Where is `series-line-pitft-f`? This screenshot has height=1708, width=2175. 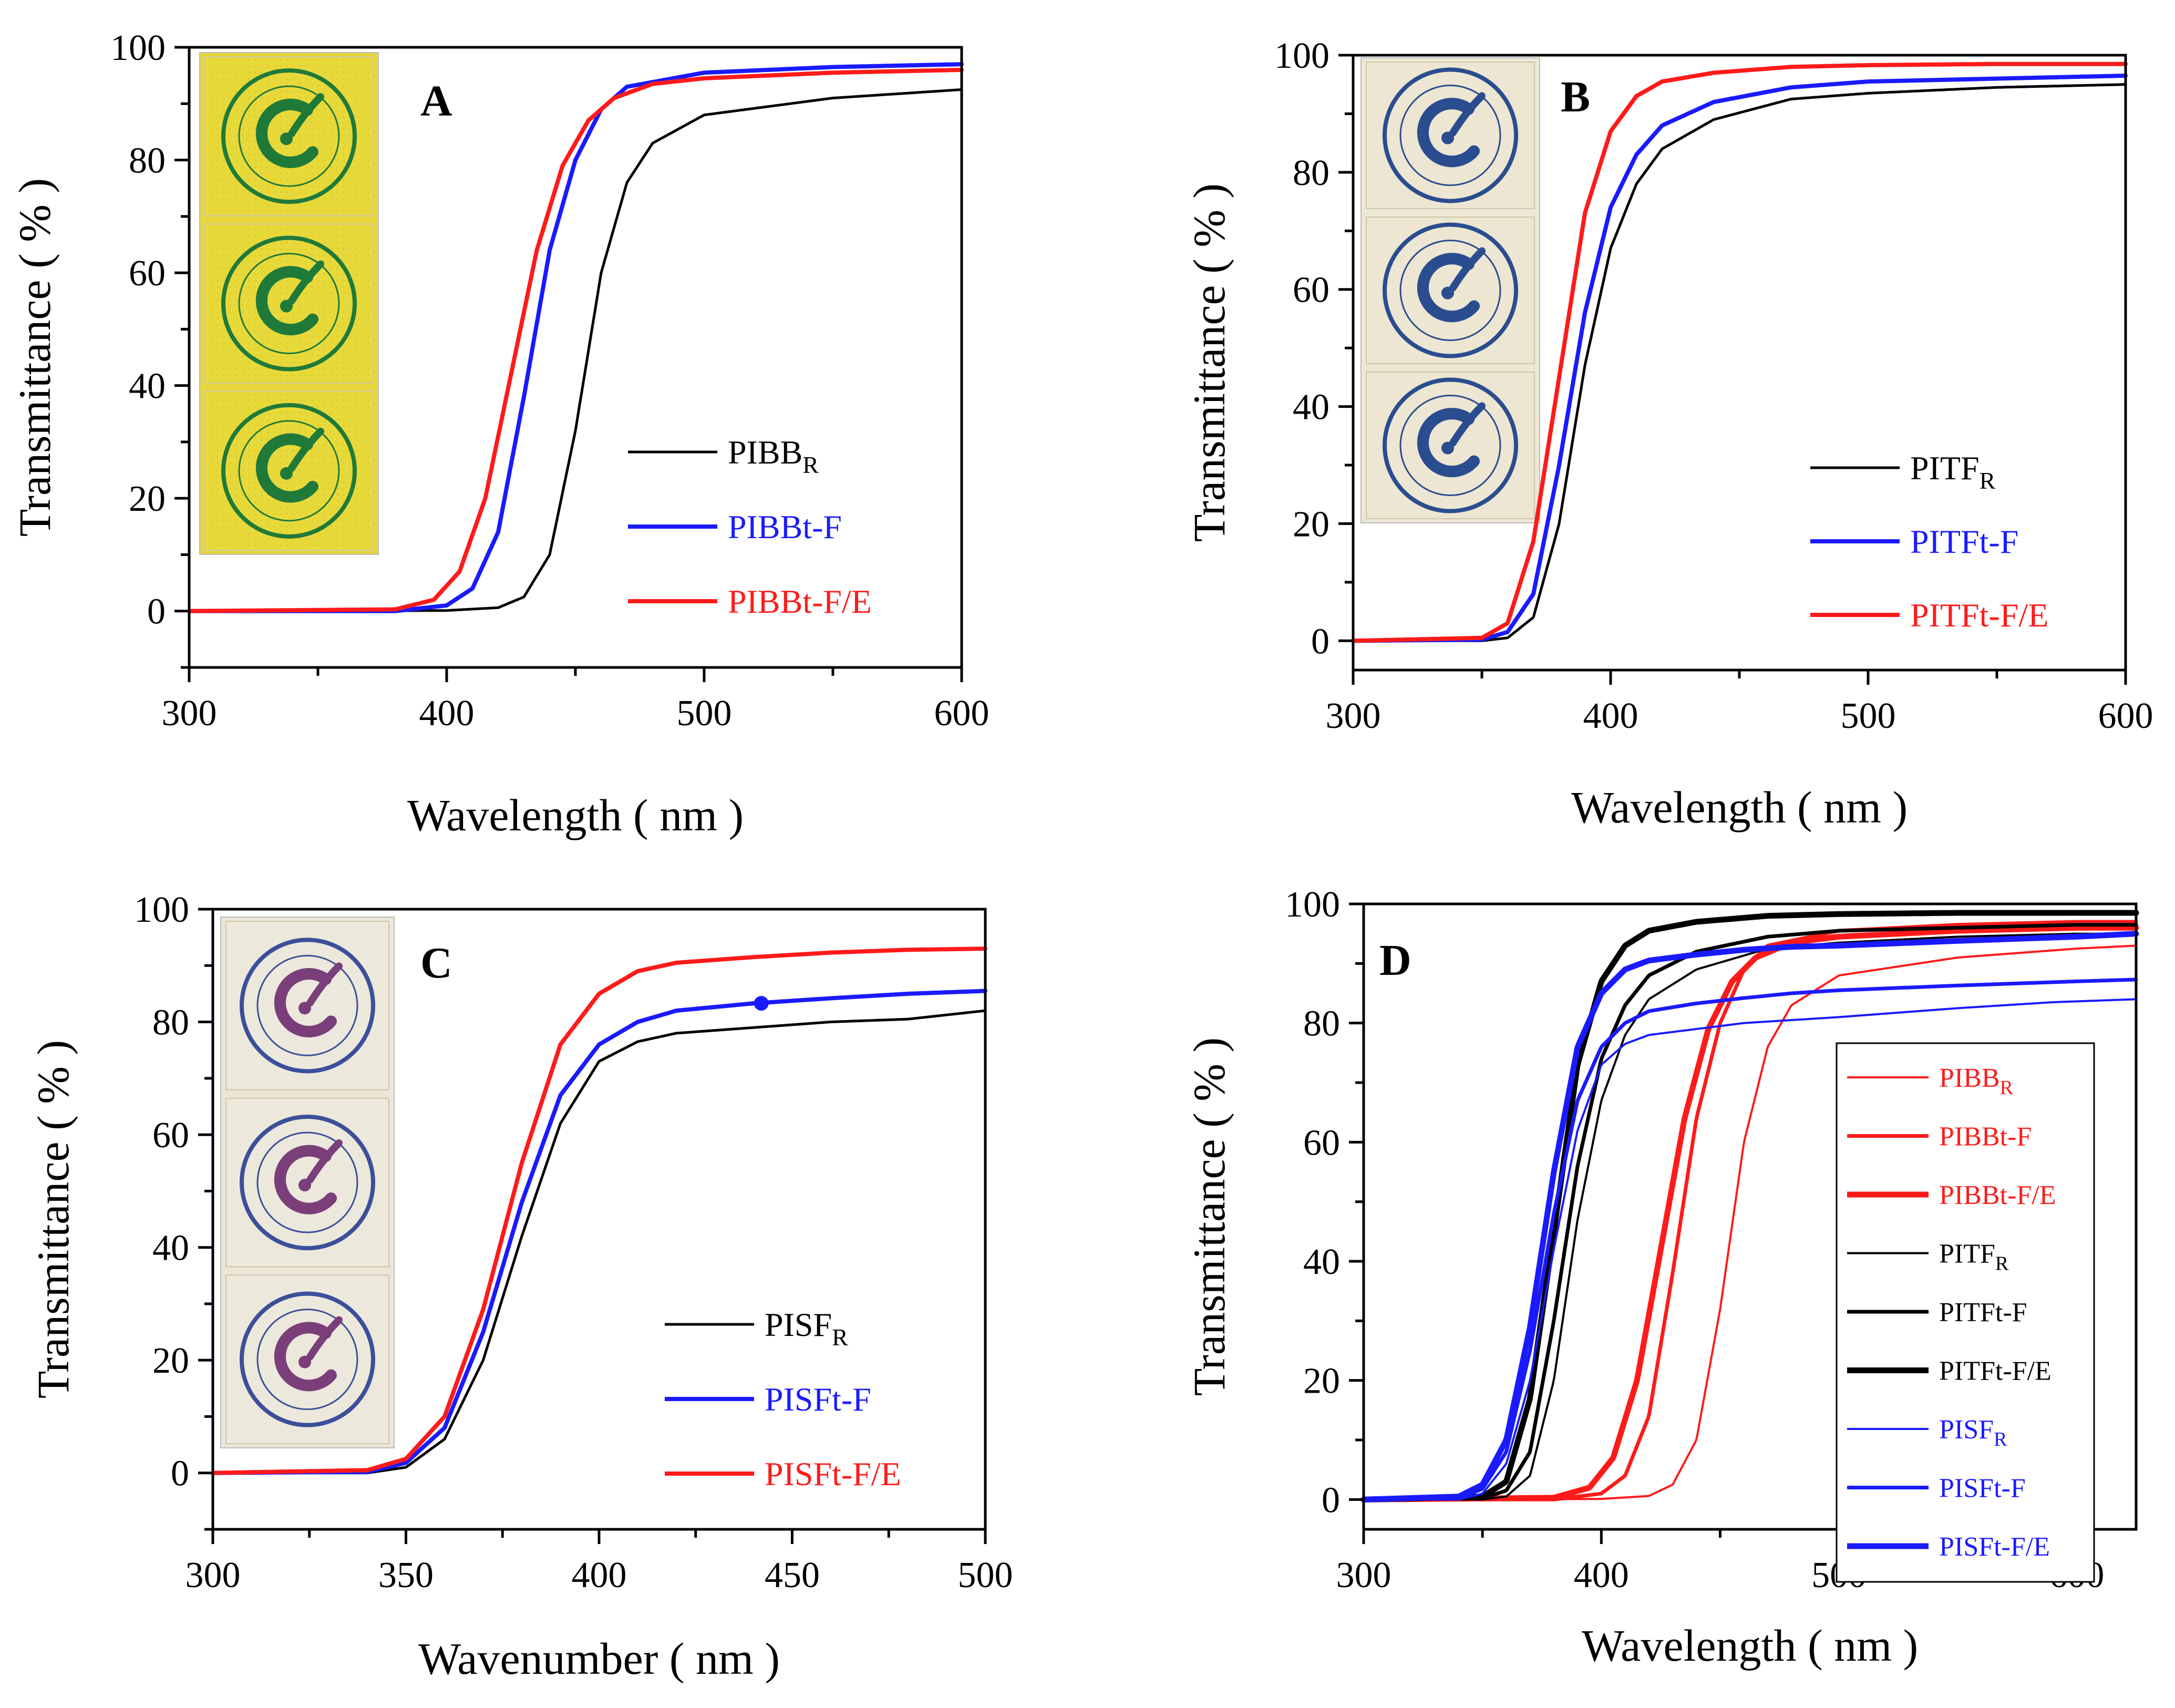
series-line-pitft-f is located at coordinates (1750, 1212).